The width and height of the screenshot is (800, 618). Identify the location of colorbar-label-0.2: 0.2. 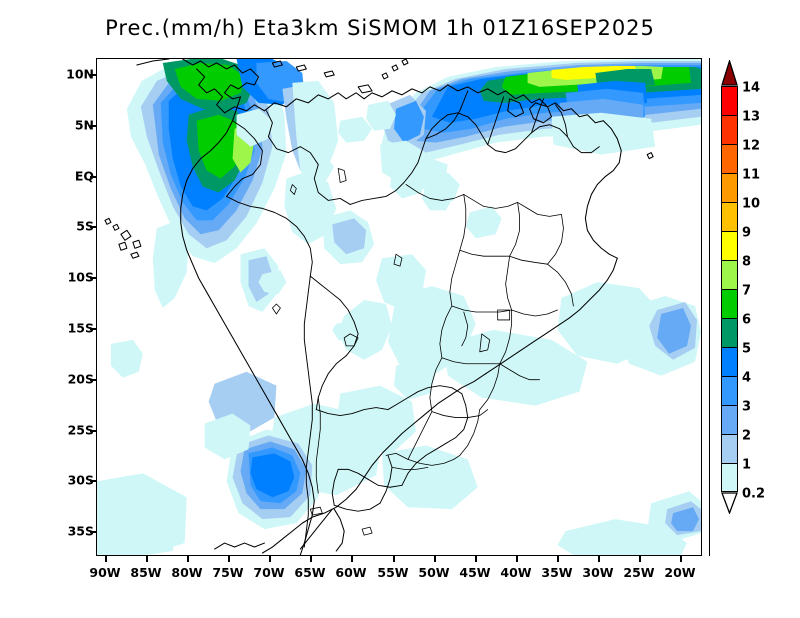
(754, 494).